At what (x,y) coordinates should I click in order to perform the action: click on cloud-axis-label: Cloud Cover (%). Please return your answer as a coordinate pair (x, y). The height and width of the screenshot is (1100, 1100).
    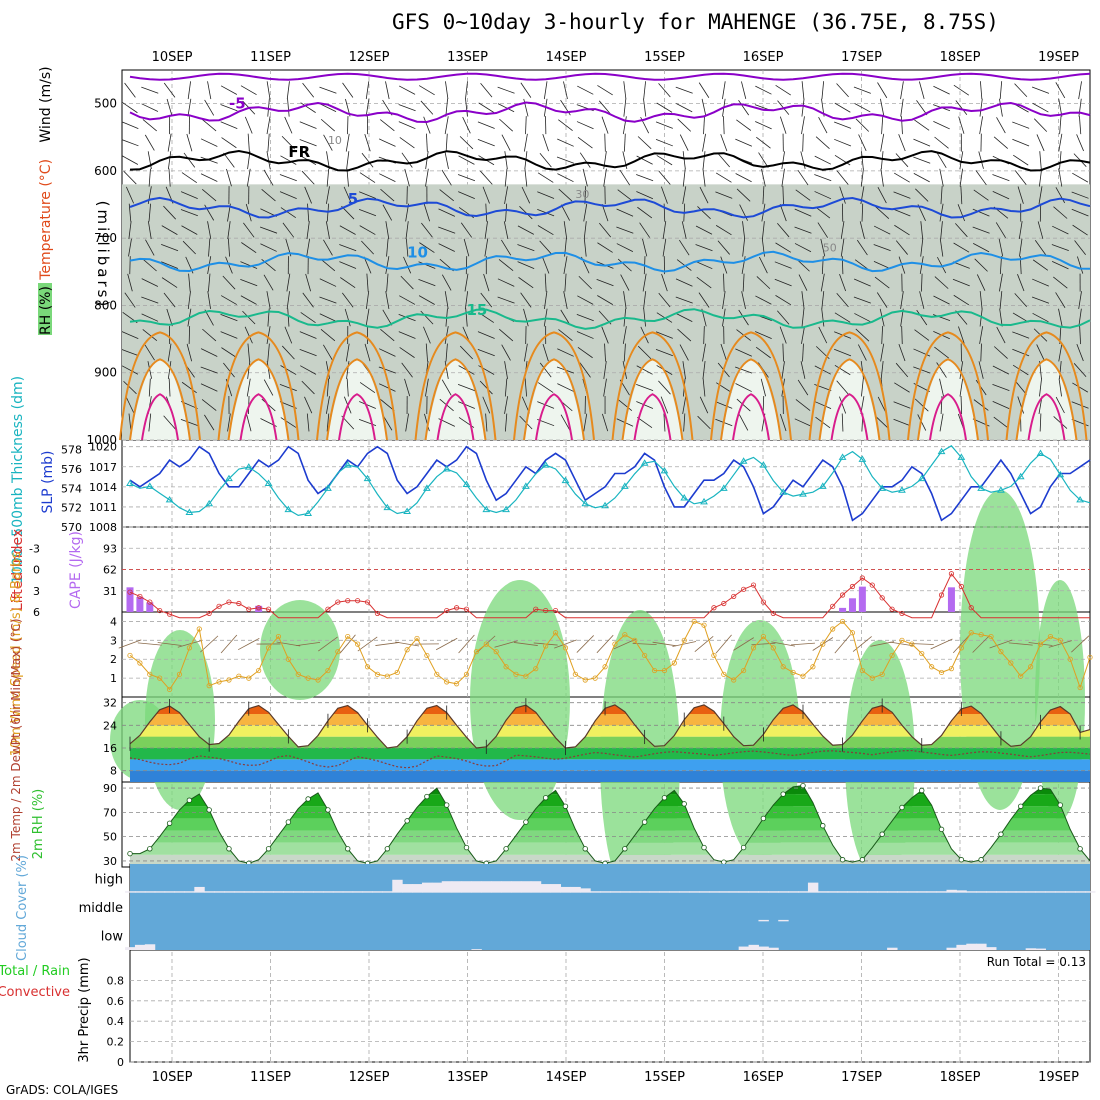
    Looking at the image, I should click on (22, 908).